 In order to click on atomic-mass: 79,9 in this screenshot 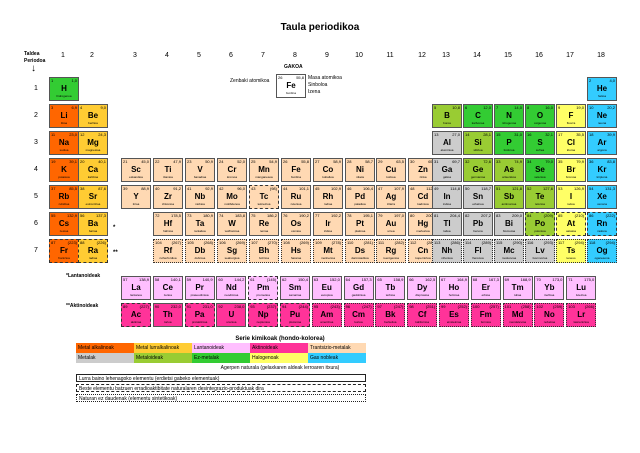, I will do `click(580, 161)`.